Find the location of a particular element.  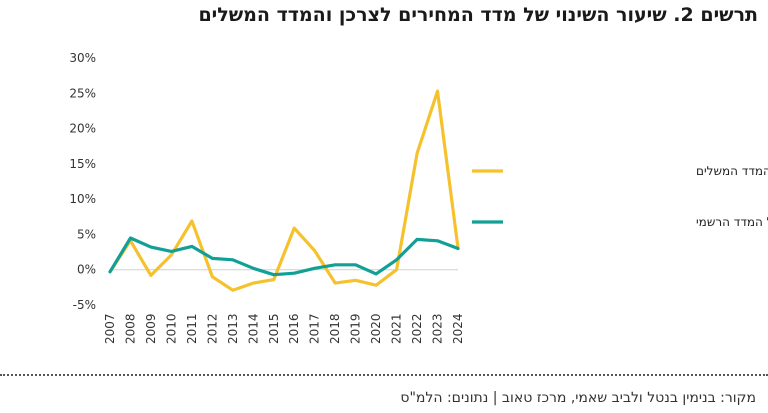

x-tick-label: 2015 is located at coordinates (274, 328).